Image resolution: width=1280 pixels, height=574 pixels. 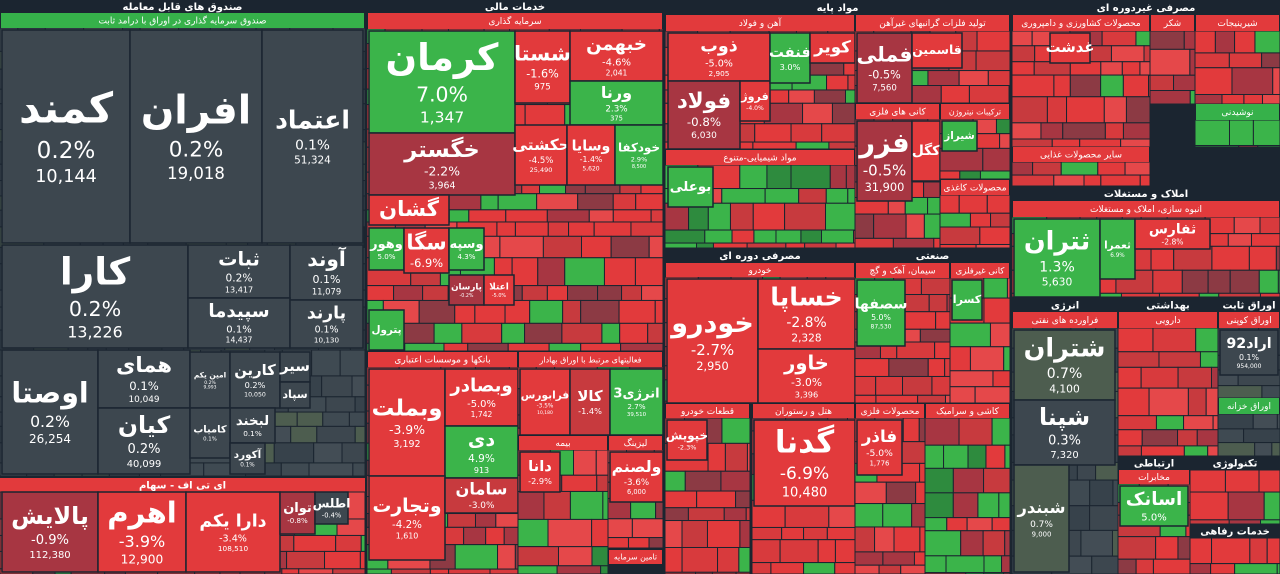 What do you see at coordinates (482, 488) in the screenshot?
I see `stock-name: سامان` at bounding box center [482, 488].